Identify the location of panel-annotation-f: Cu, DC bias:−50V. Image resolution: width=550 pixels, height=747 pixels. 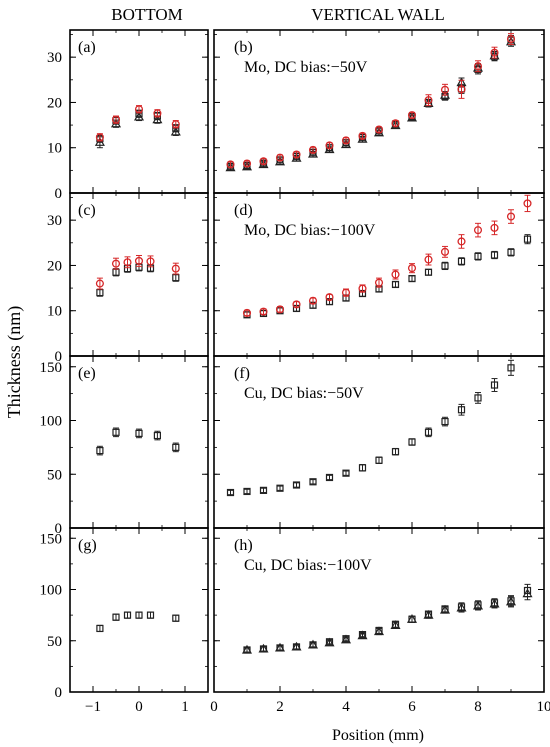
(304, 393).